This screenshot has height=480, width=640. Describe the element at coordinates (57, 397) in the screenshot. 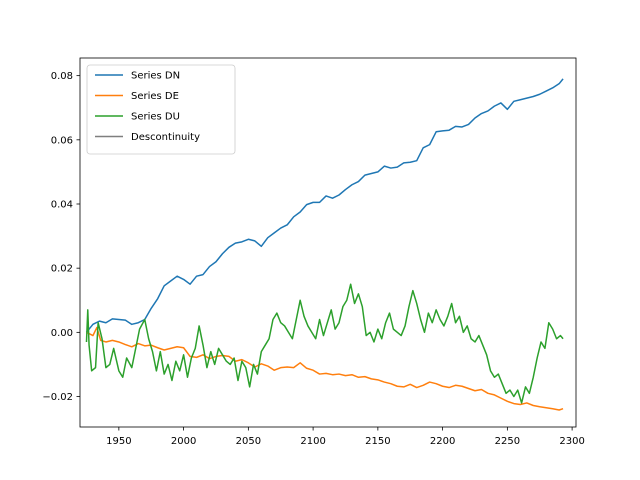

I see `y-tick-label: −0.02` at that location.